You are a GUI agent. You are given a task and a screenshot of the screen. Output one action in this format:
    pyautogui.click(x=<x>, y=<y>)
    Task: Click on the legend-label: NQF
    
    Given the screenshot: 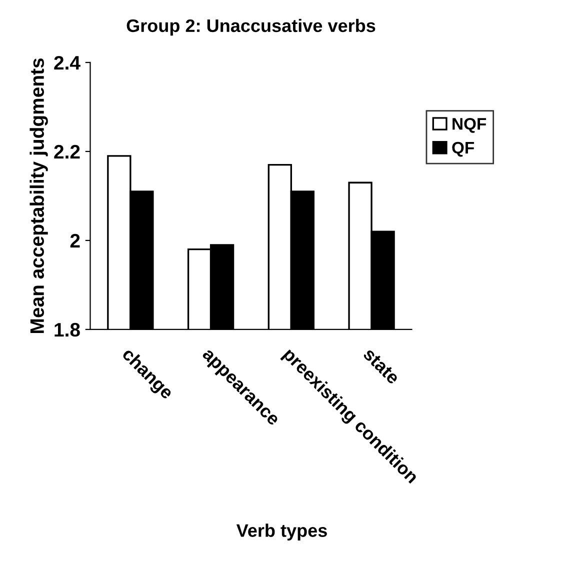 What is the action you would take?
    pyautogui.click(x=469, y=125)
    